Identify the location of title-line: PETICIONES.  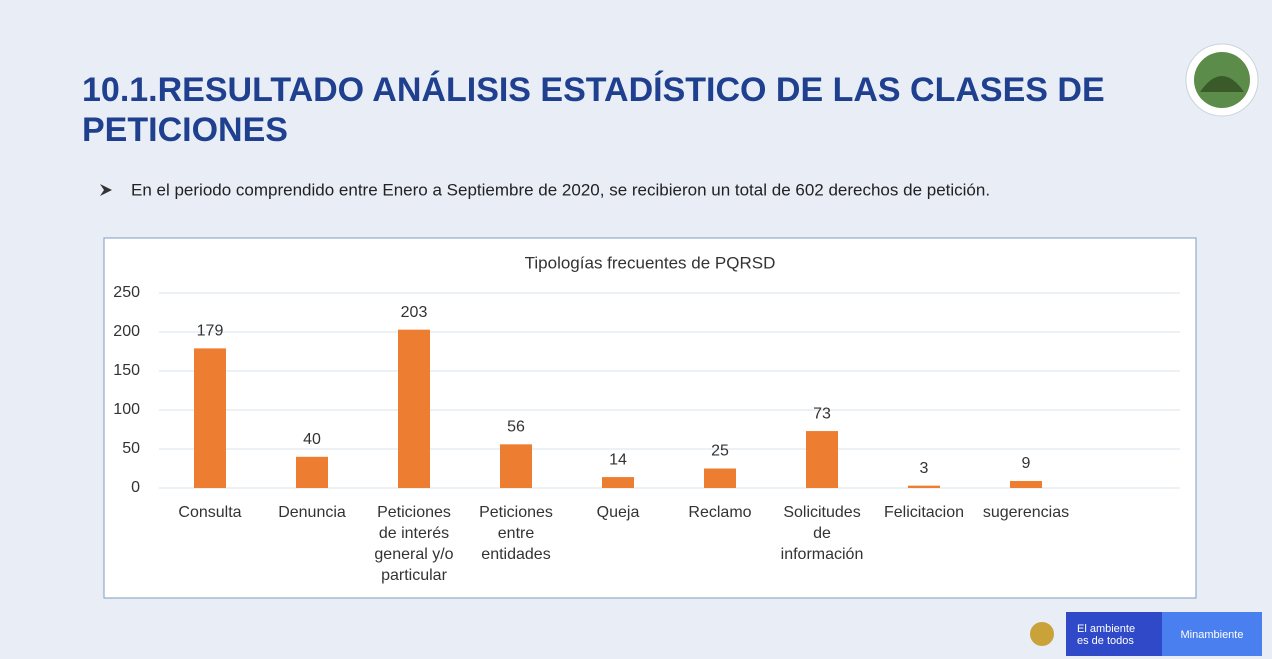
(185, 130).